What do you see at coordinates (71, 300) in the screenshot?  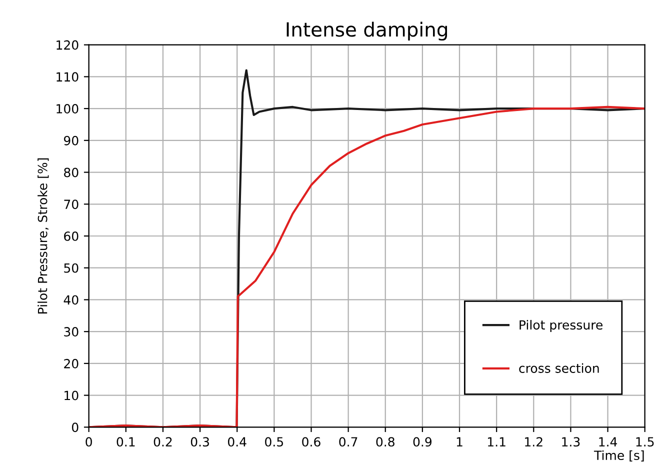 I see `y-tick-label: 40` at bounding box center [71, 300].